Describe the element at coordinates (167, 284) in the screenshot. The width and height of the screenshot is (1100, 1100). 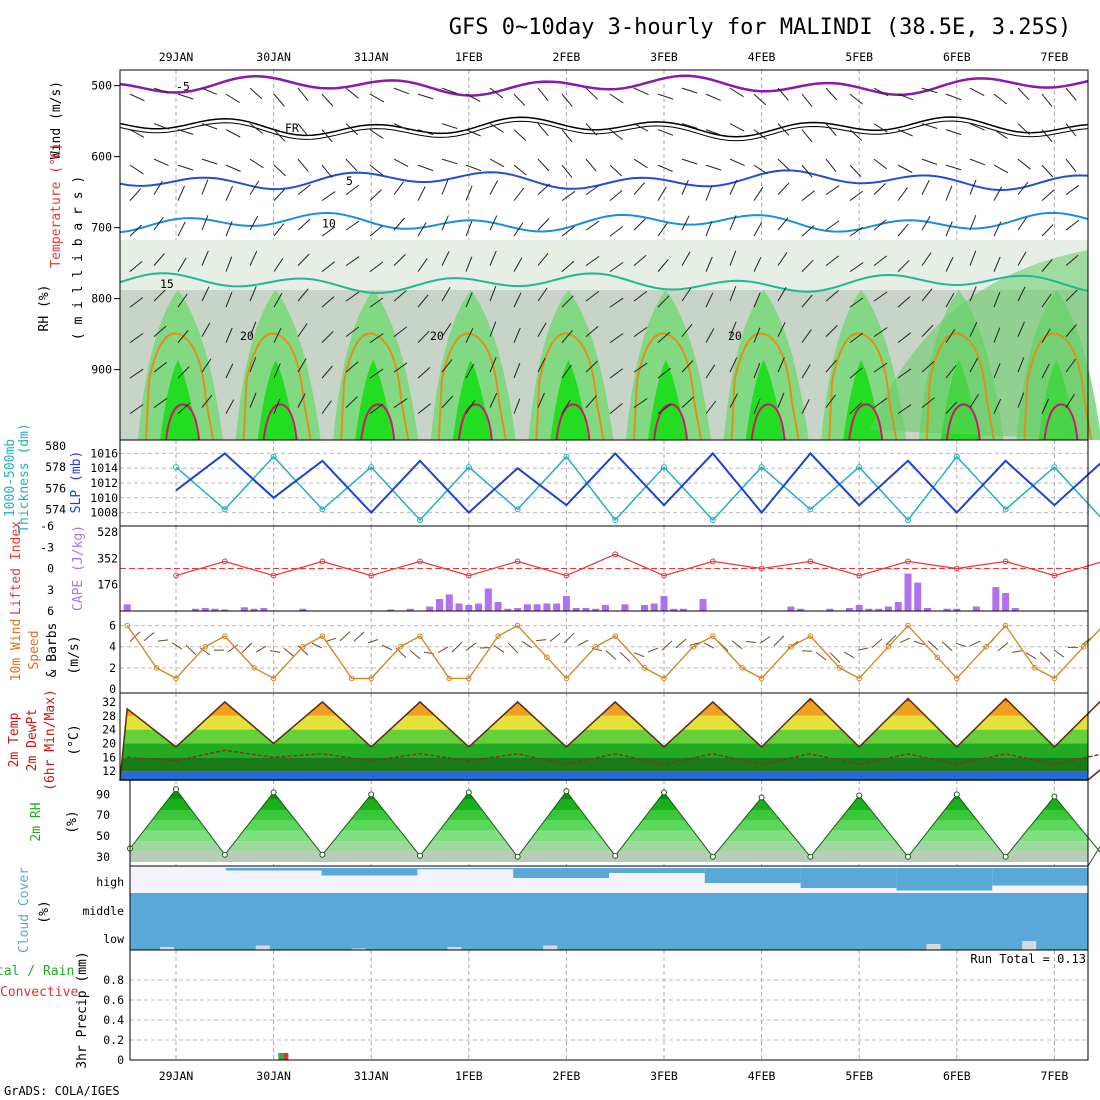
I see `isotherm-label: 15` at that location.